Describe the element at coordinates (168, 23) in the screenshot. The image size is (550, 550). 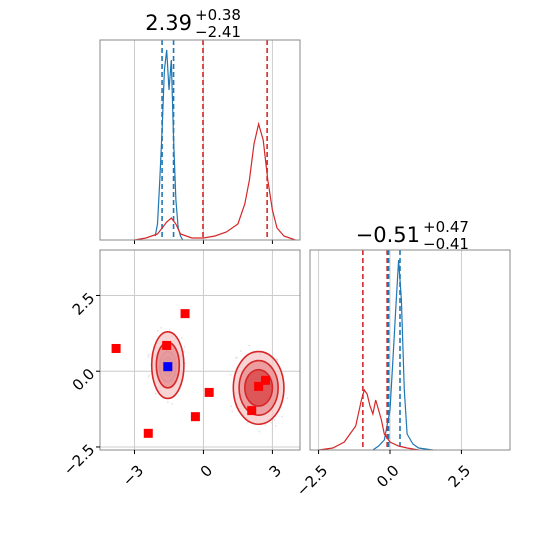
I see `title-value: 2.39` at that location.